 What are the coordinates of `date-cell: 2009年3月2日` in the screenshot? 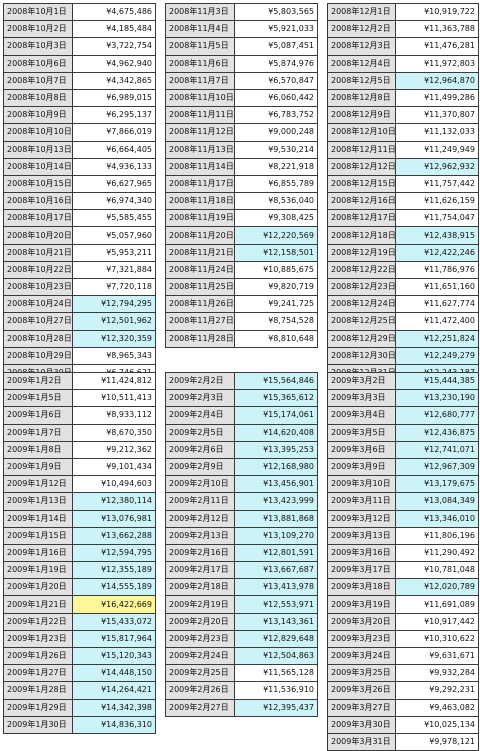 It's located at (361, 381).